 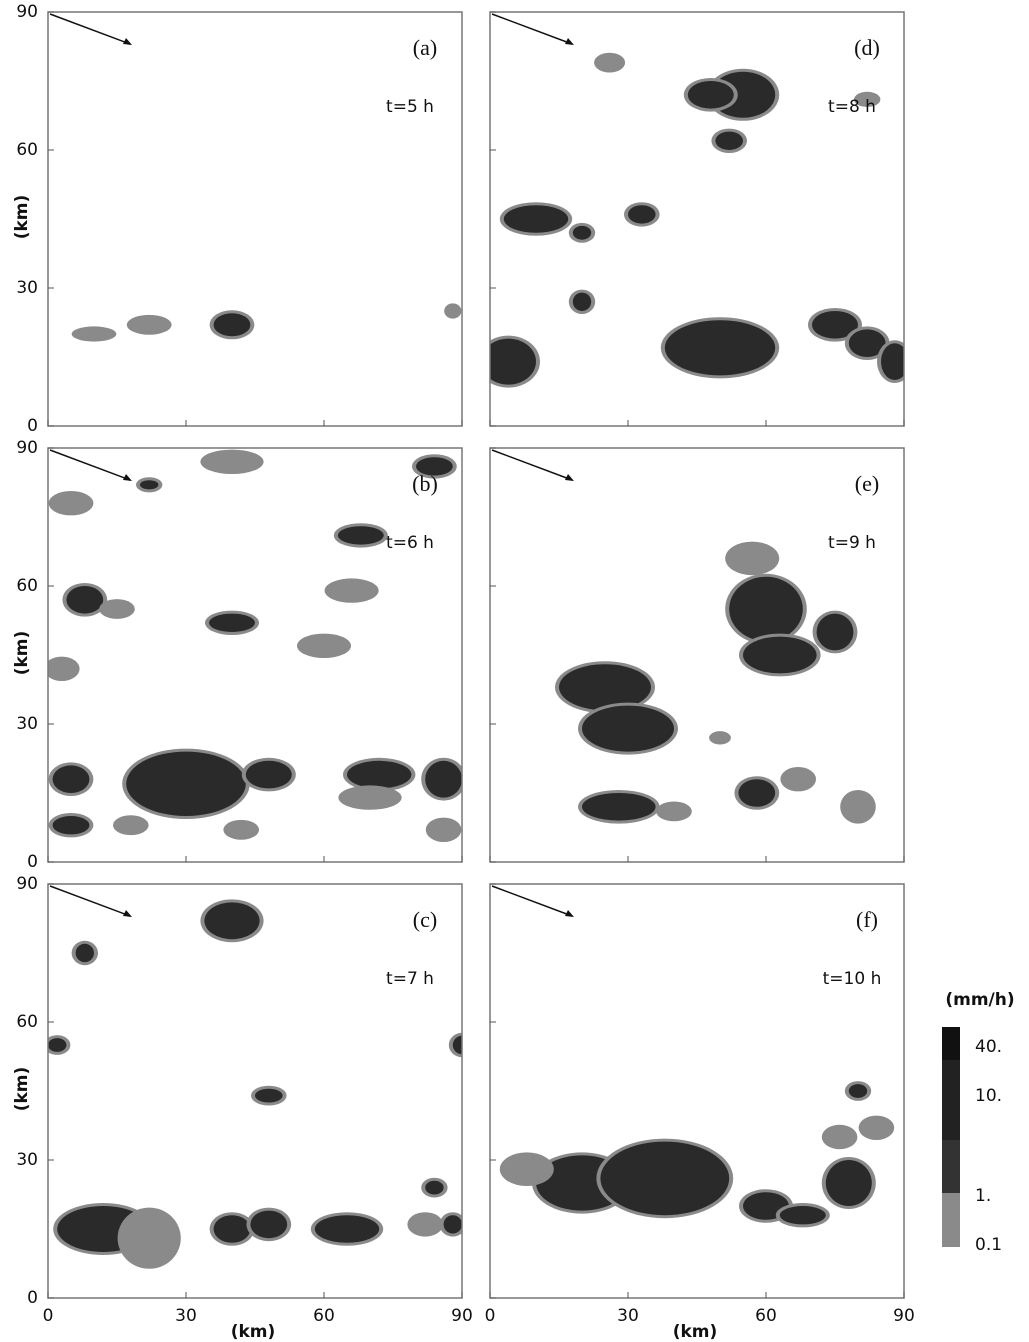 What do you see at coordinates (410, 979) in the screenshot?
I see `time-label: t=7 h` at bounding box center [410, 979].